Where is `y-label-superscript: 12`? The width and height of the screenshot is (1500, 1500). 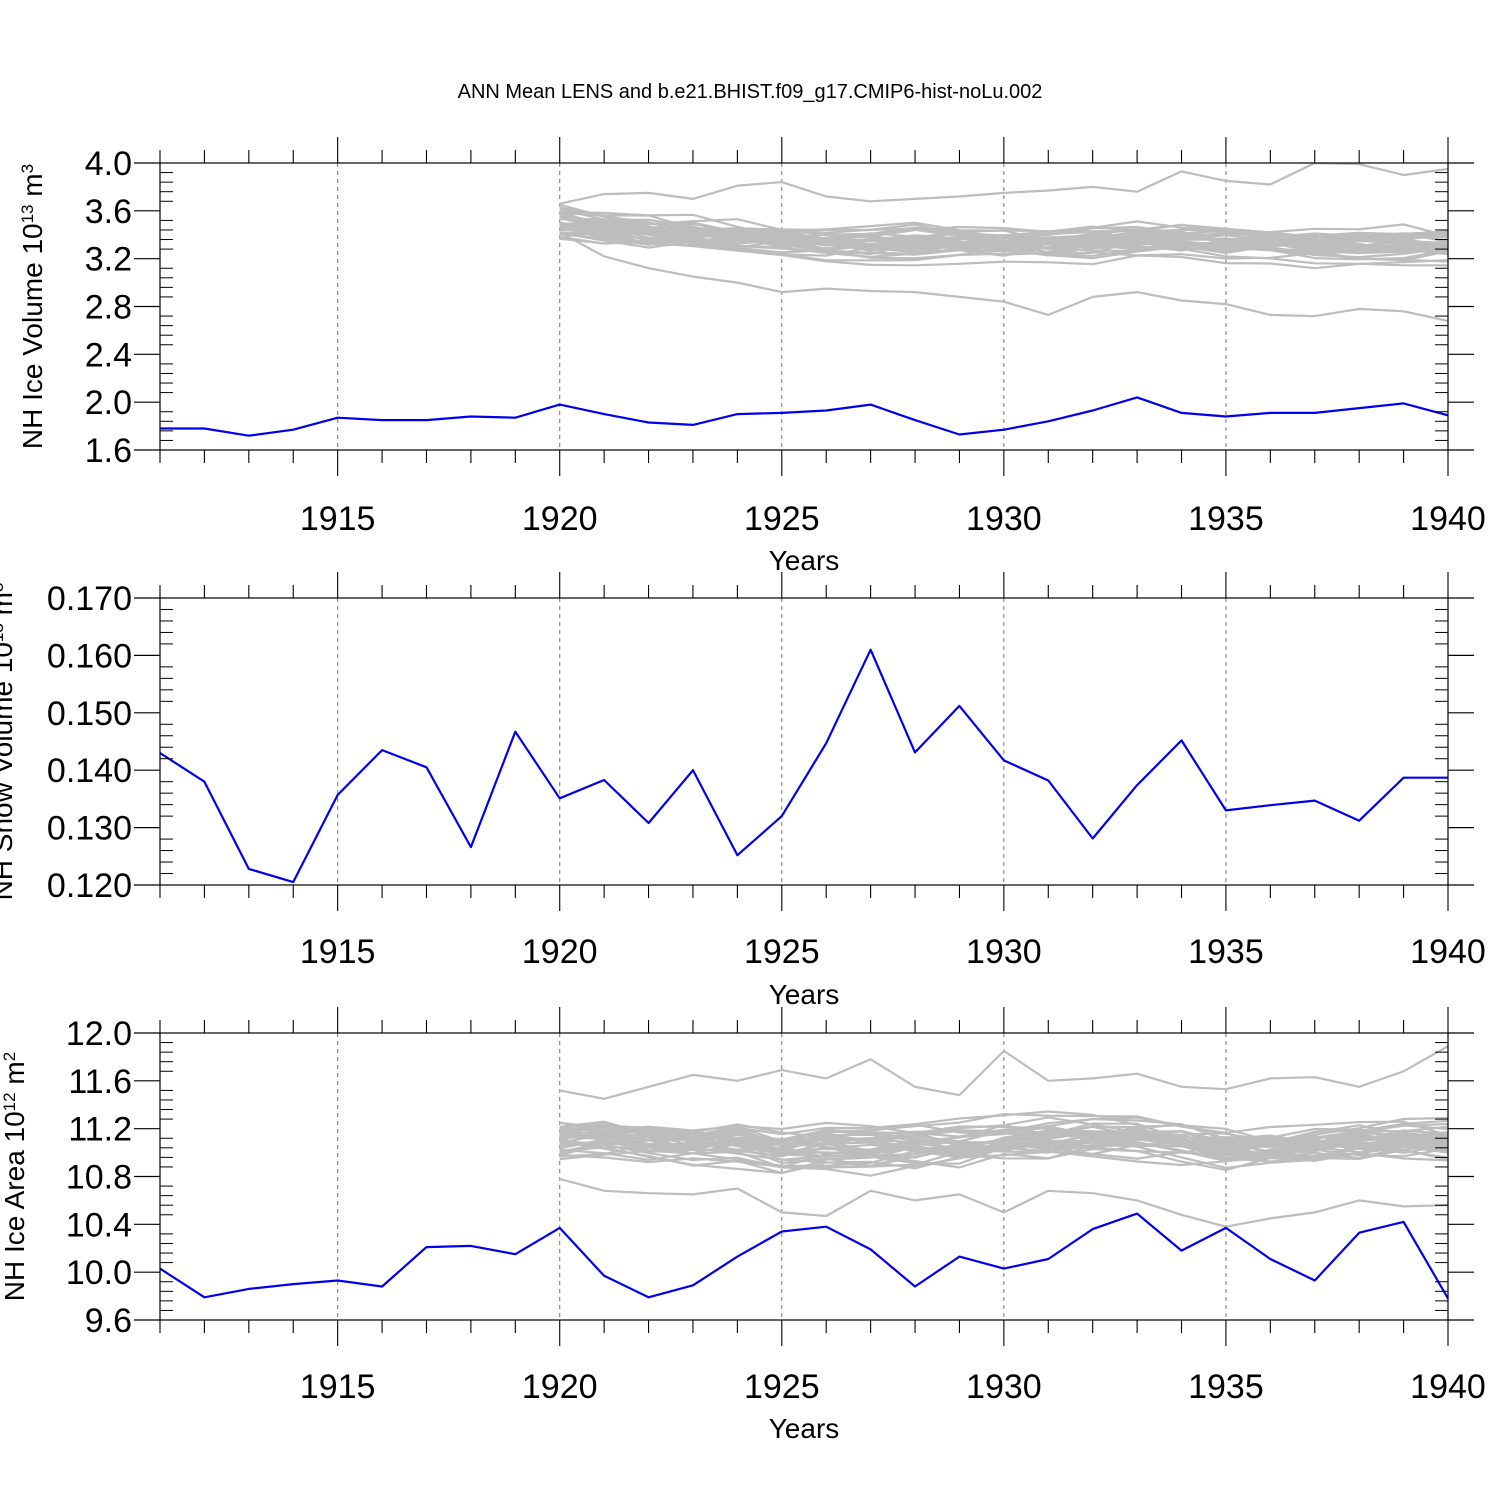
y-label-superscript: 12 is located at coordinates (9, 1101).